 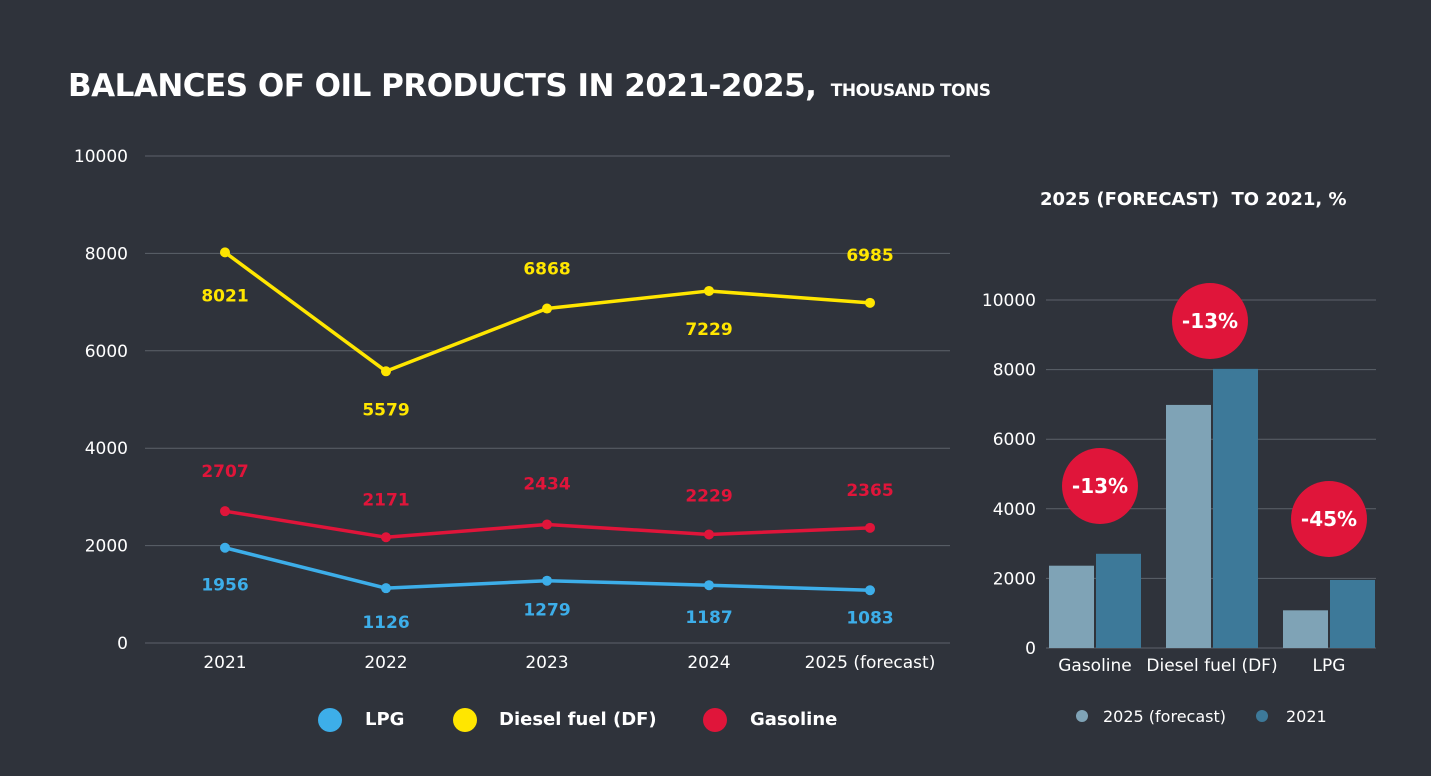 I want to click on bar-chart-title: 2025 (FORECAST) TO 2021, %, so click(x=1193, y=199).